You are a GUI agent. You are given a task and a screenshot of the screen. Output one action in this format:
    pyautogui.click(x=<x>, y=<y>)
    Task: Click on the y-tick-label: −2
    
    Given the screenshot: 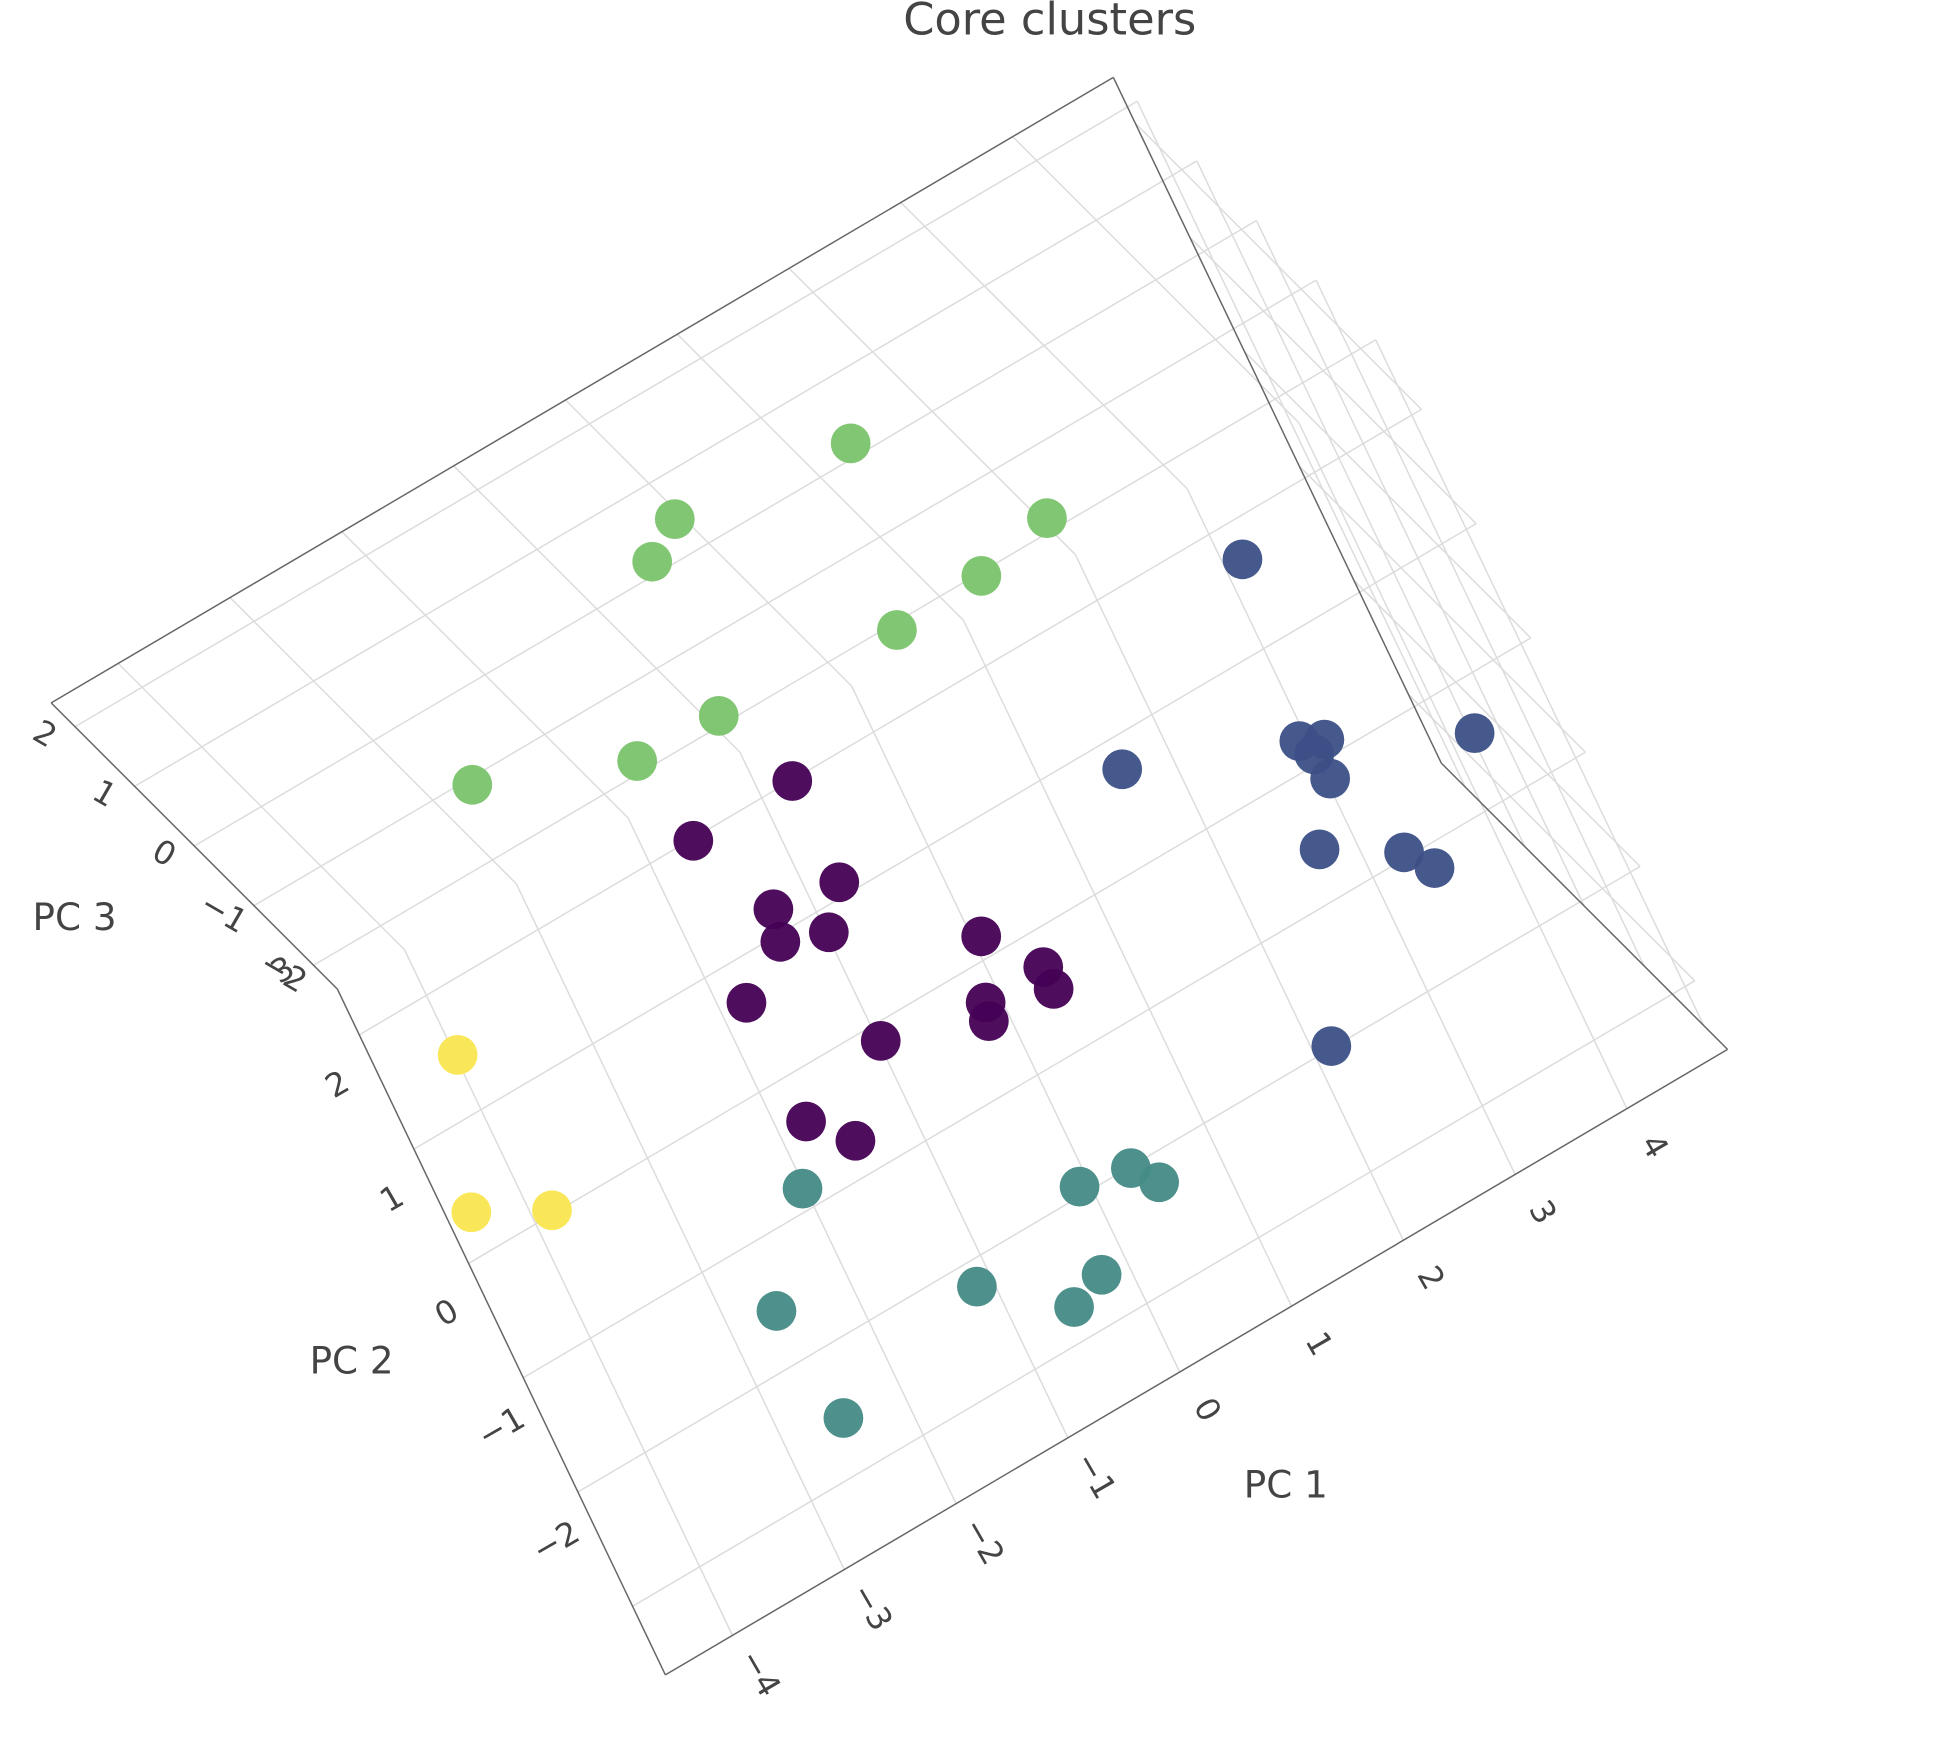 What is the action you would take?
    pyautogui.click(x=556, y=1541)
    